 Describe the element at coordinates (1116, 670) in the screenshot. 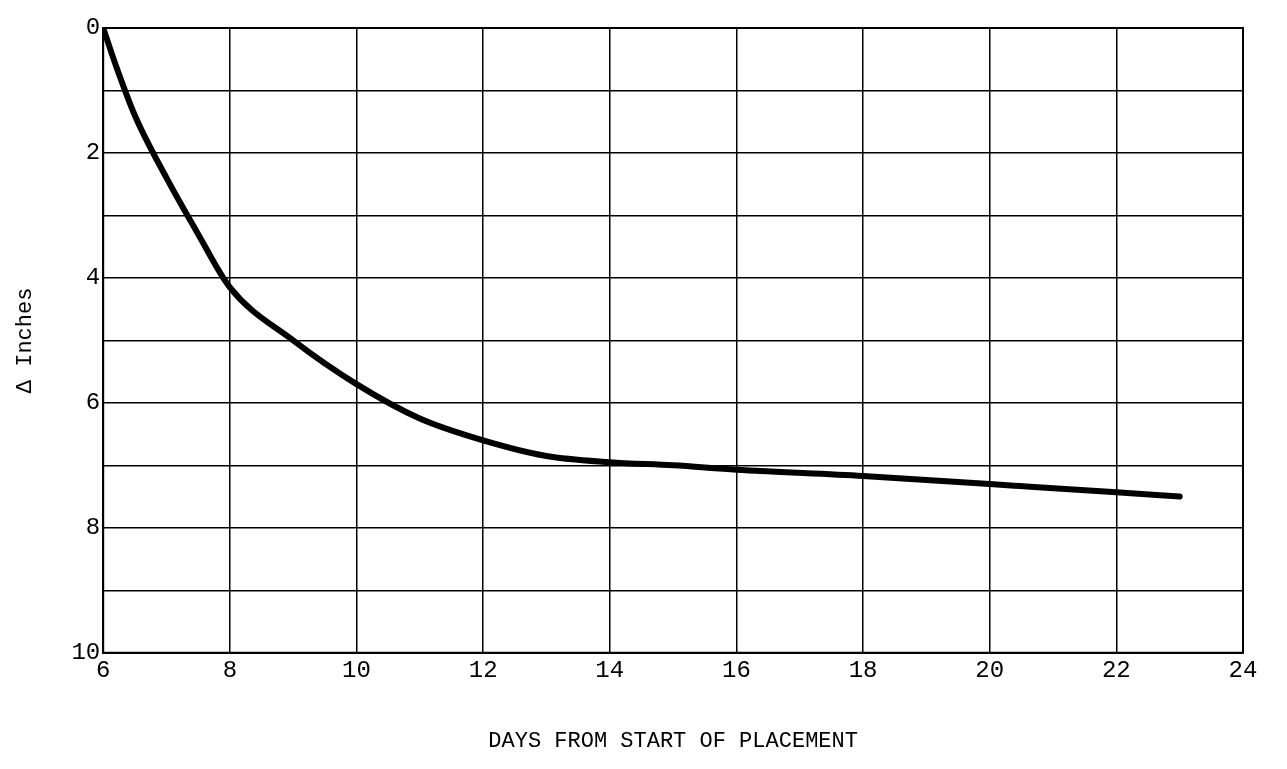

I see `x-tick-label: 22` at that location.